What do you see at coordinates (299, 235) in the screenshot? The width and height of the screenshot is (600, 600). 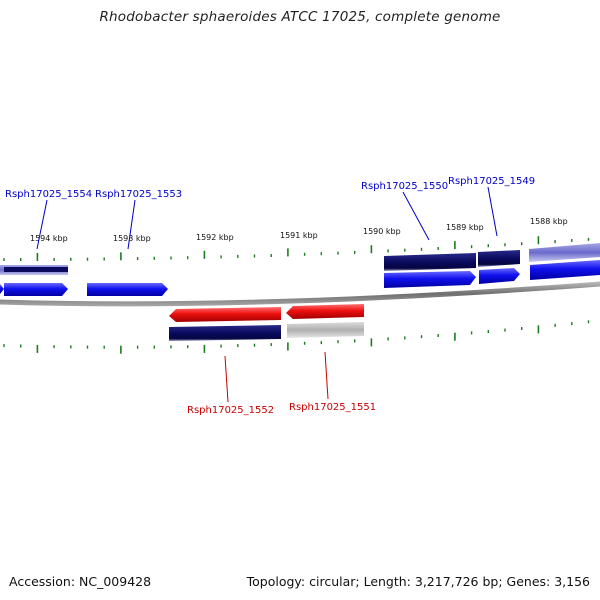 I see `kbp-label-1591: 1591 kbp` at bounding box center [299, 235].